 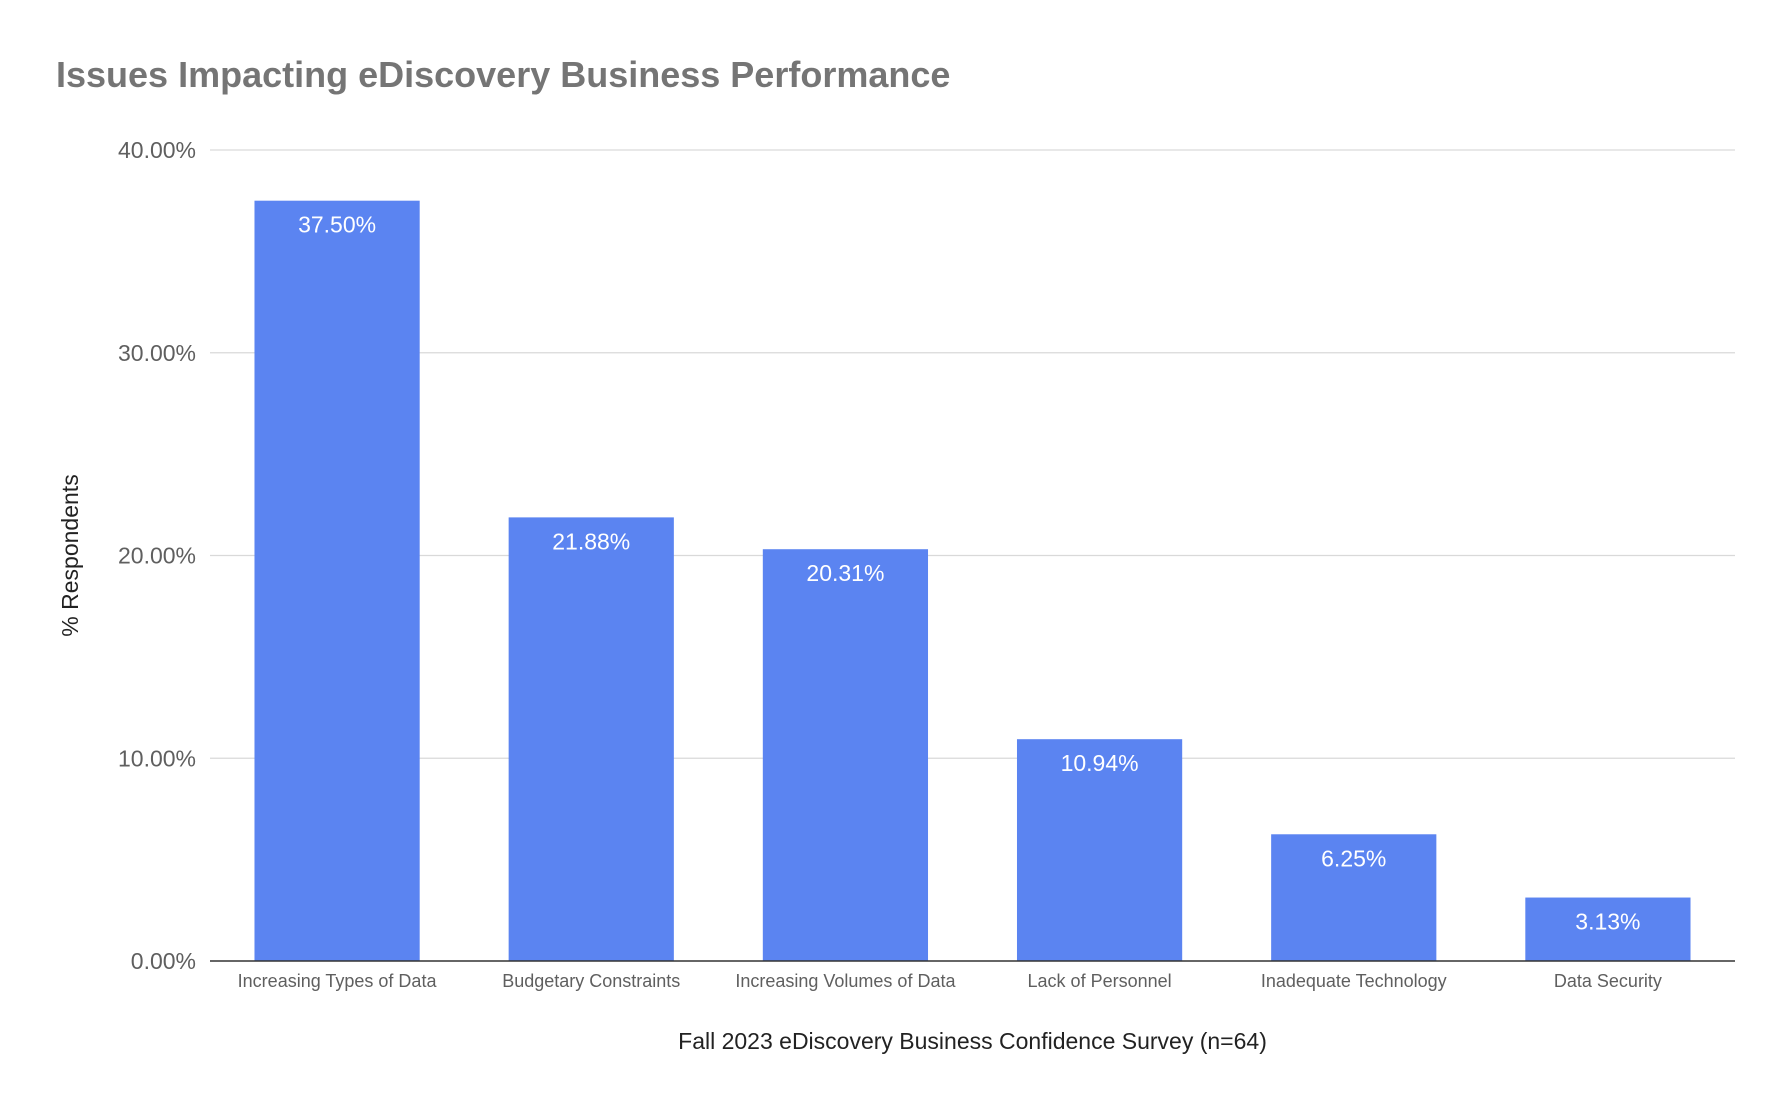 What do you see at coordinates (845, 981) in the screenshot?
I see `x-category-label: Increasing Volumes of Data` at bounding box center [845, 981].